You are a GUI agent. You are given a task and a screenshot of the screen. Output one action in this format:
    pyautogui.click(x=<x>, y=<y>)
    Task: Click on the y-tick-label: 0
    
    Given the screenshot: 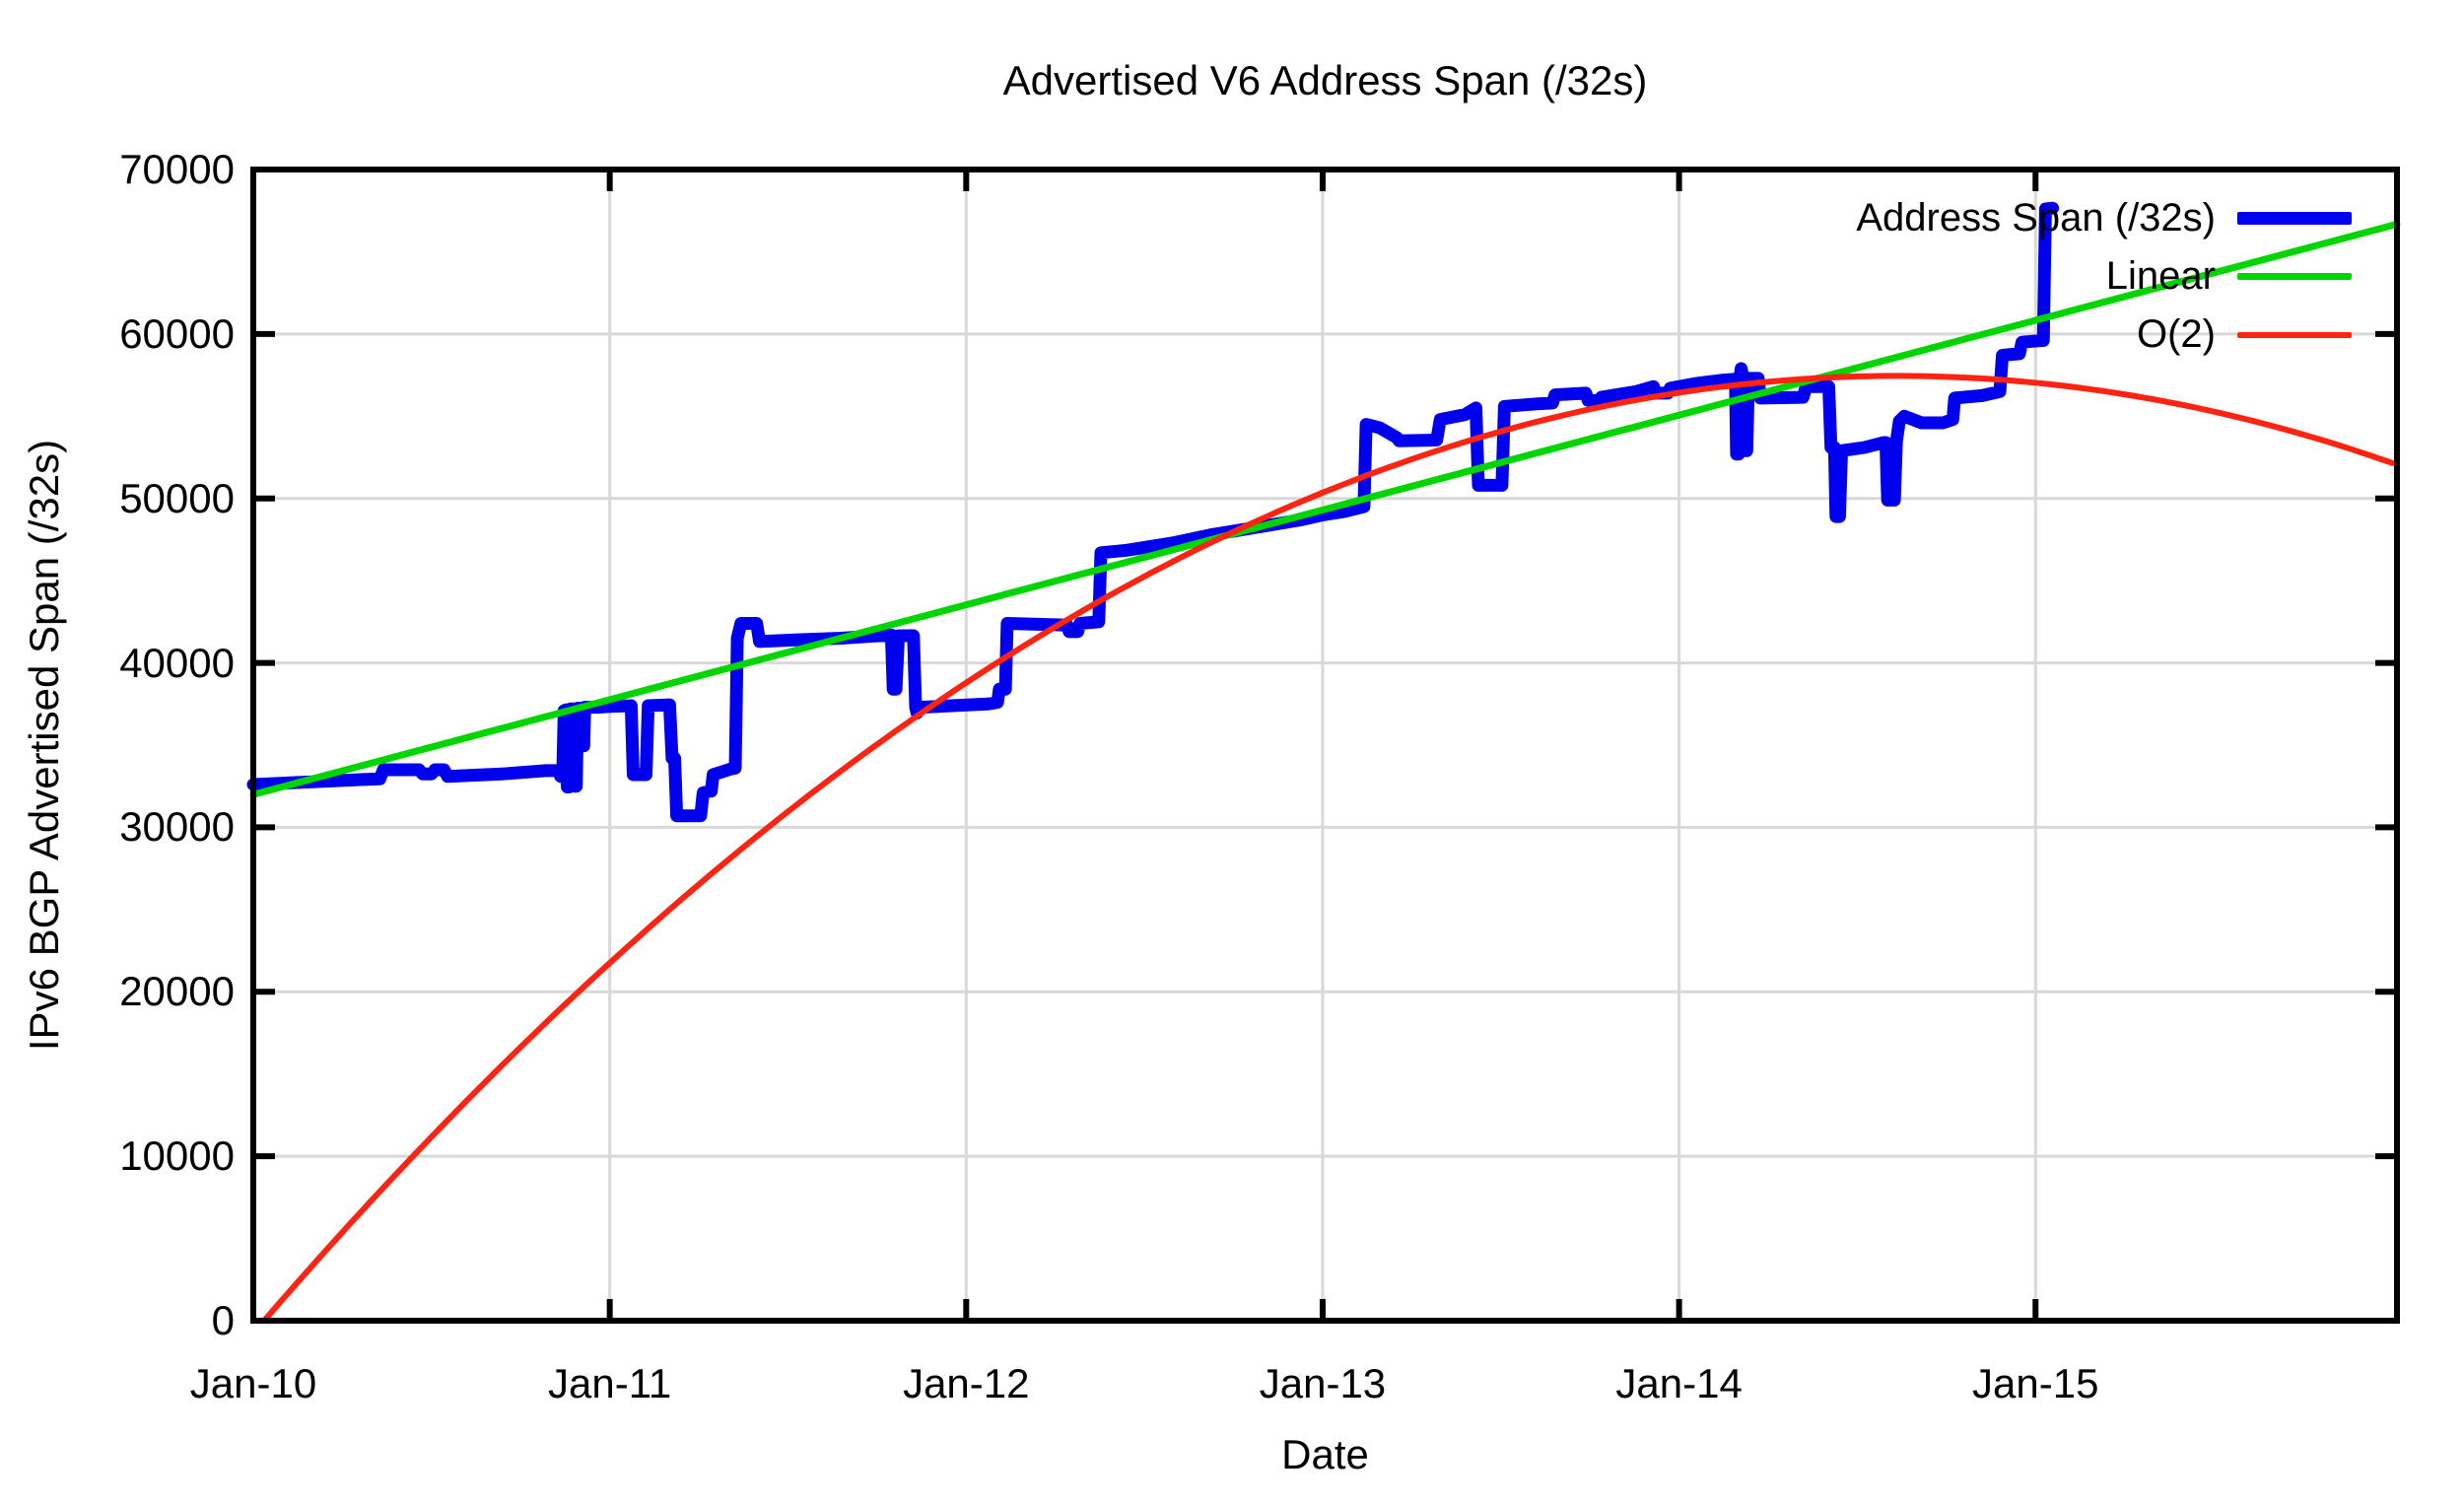 What is the action you would take?
    pyautogui.click(x=223, y=1320)
    